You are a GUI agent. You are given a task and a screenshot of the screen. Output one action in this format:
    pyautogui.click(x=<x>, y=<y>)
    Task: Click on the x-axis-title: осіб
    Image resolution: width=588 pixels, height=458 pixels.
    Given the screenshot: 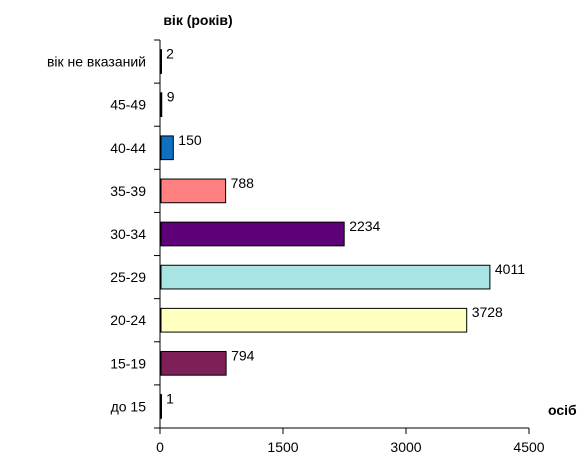 What is the action you would take?
    pyautogui.click(x=562, y=410)
    